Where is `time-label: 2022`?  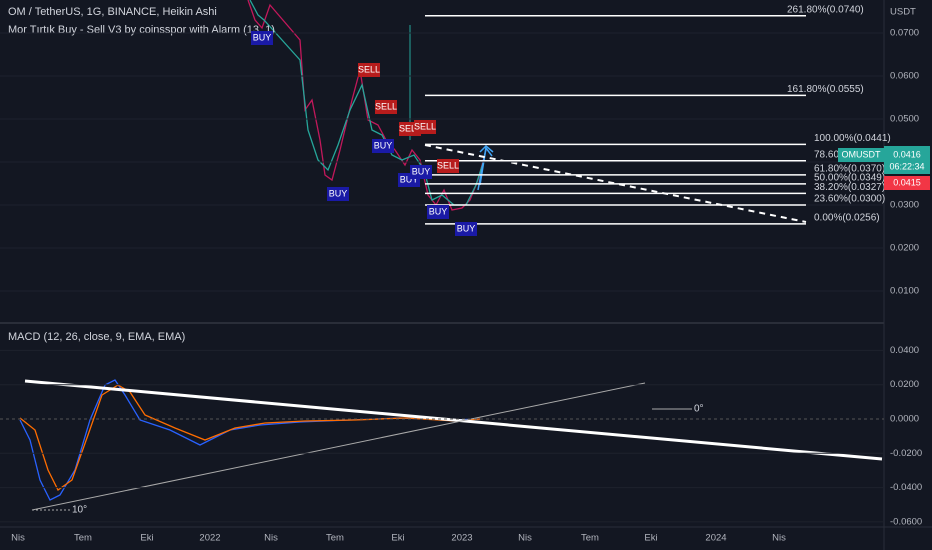 time-label: 2022 is located at coordinates (209, 538).